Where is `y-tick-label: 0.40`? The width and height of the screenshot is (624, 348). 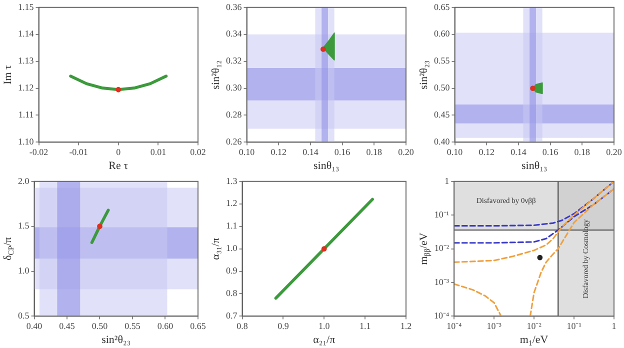 y-tick-label: 0.40 is located at coordinates (442, 141).